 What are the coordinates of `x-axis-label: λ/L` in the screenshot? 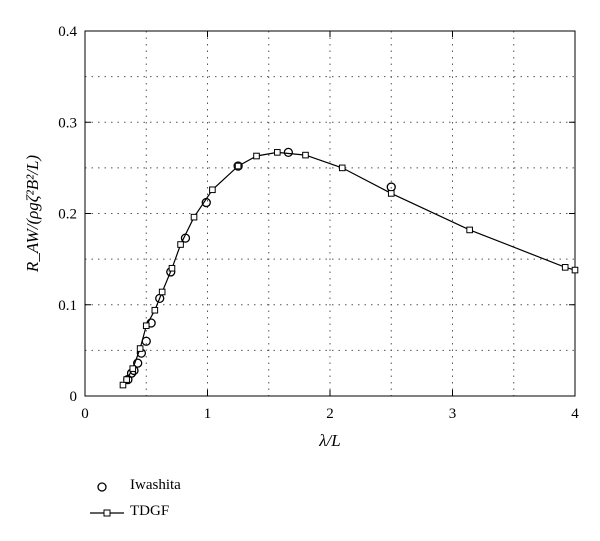 It's located at (329, 440).